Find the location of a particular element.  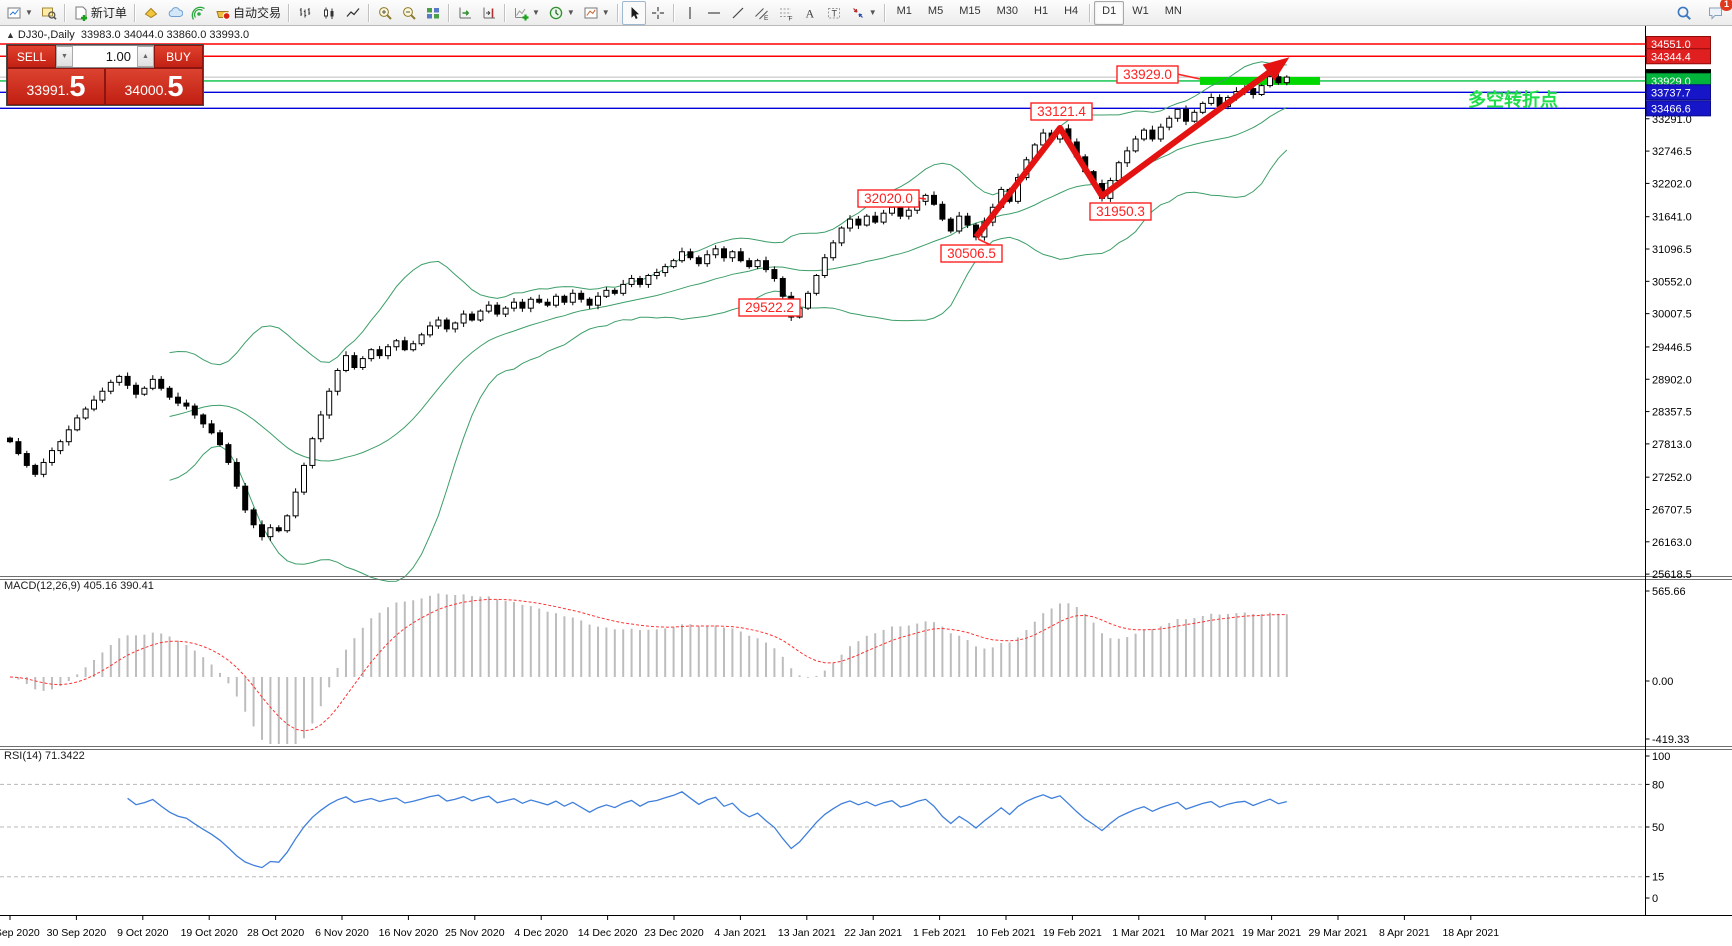

tile-windows-button is located at coordinates (433, 13).